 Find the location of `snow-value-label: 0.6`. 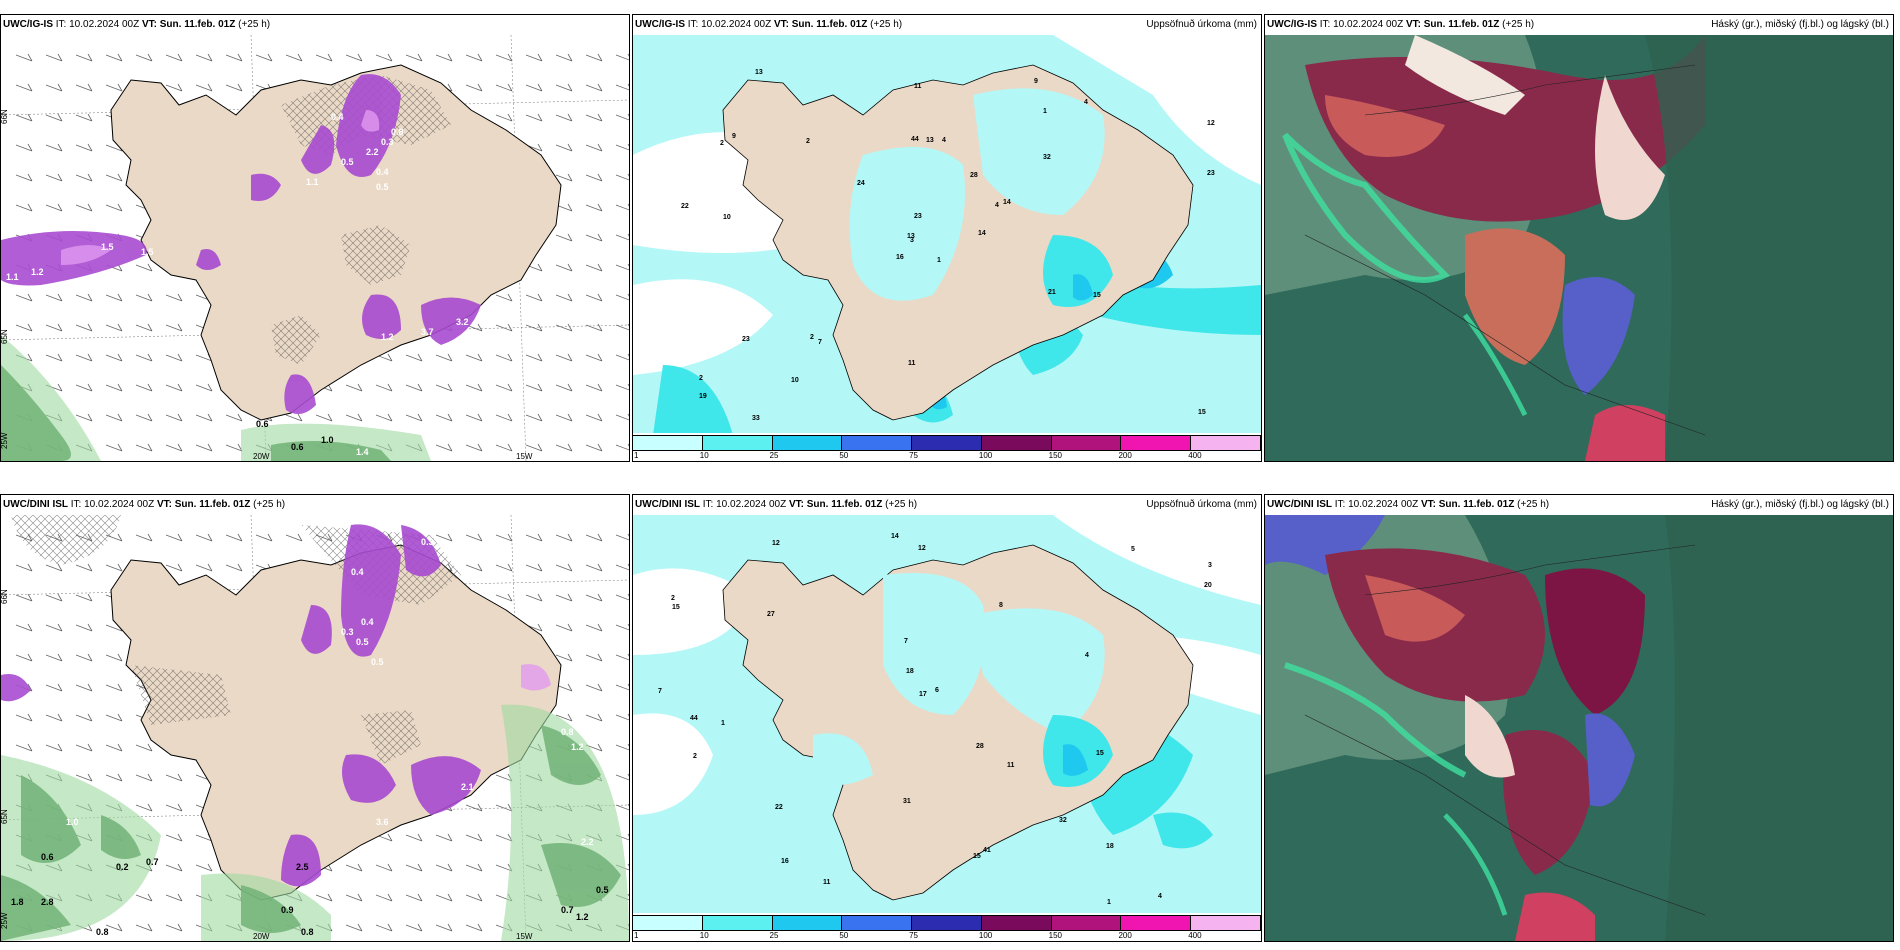

snow-value-label: 0.6 is located at coordinates (262, 424).